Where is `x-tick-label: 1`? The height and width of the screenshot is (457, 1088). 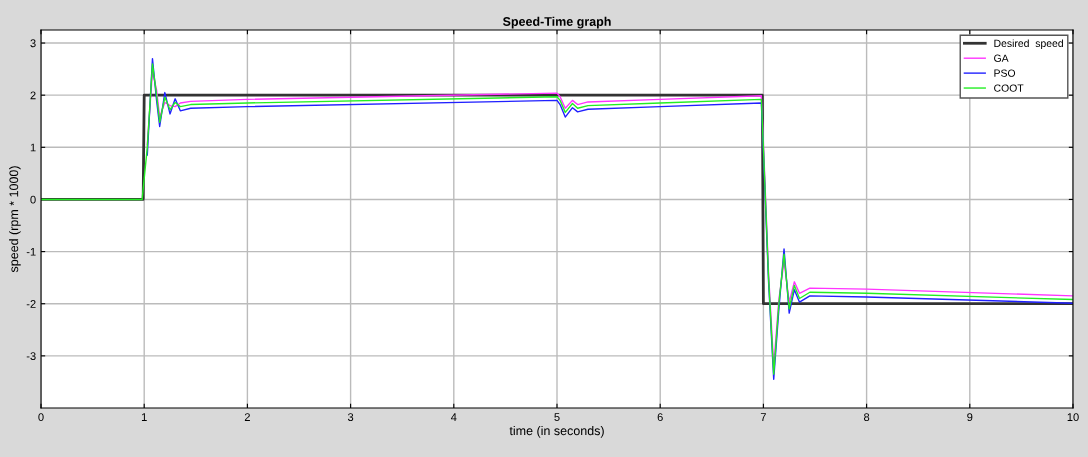 x-tick-label: 1 is located at coordinates (144, 417).